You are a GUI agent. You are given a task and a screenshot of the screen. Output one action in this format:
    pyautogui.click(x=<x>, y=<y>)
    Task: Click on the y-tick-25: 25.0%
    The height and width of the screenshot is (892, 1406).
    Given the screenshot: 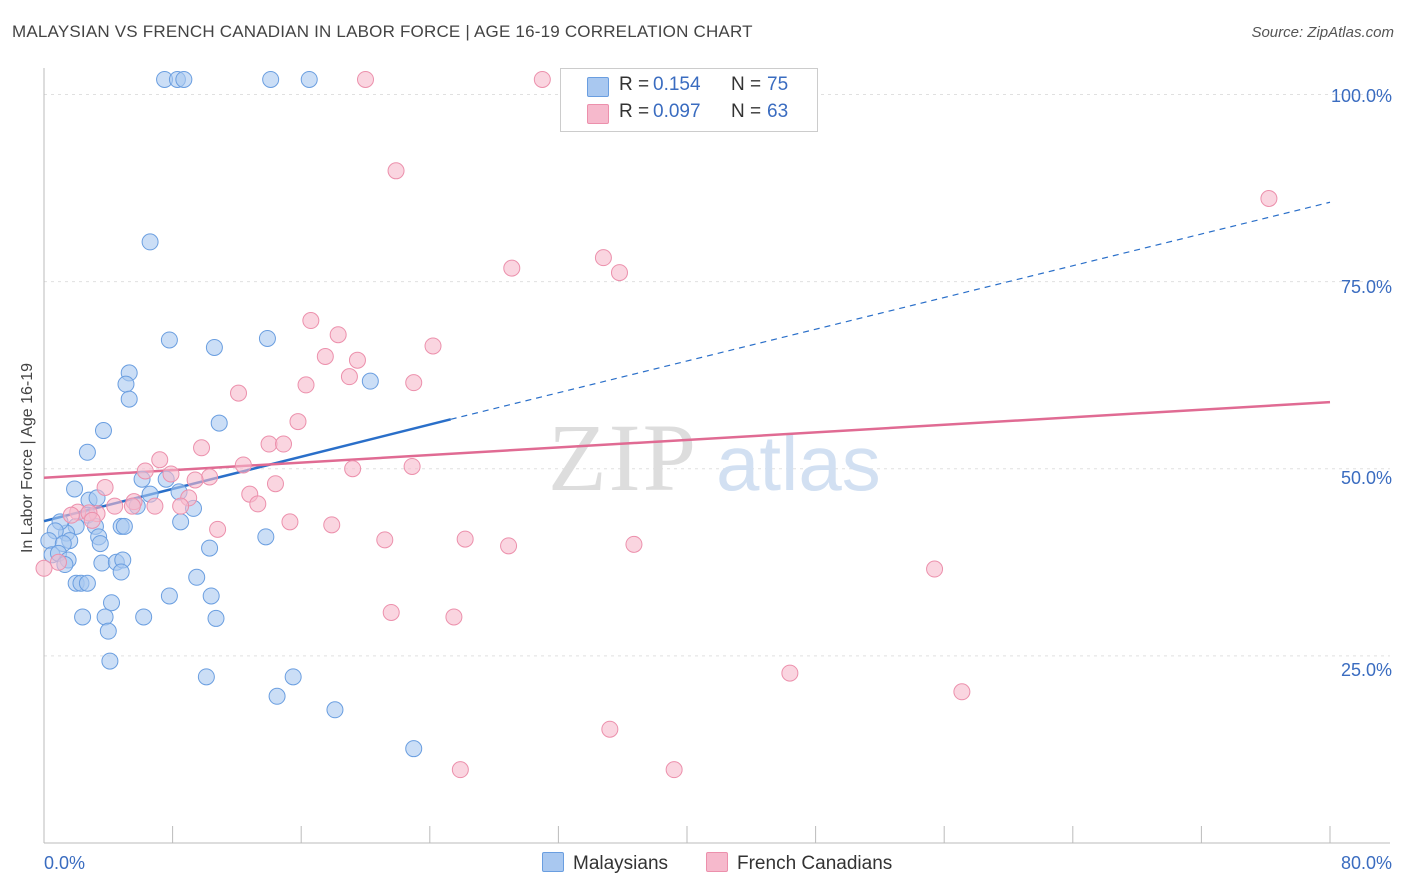 What is the action you would take?
    pyautogui.click(x=1366, y=670)
    